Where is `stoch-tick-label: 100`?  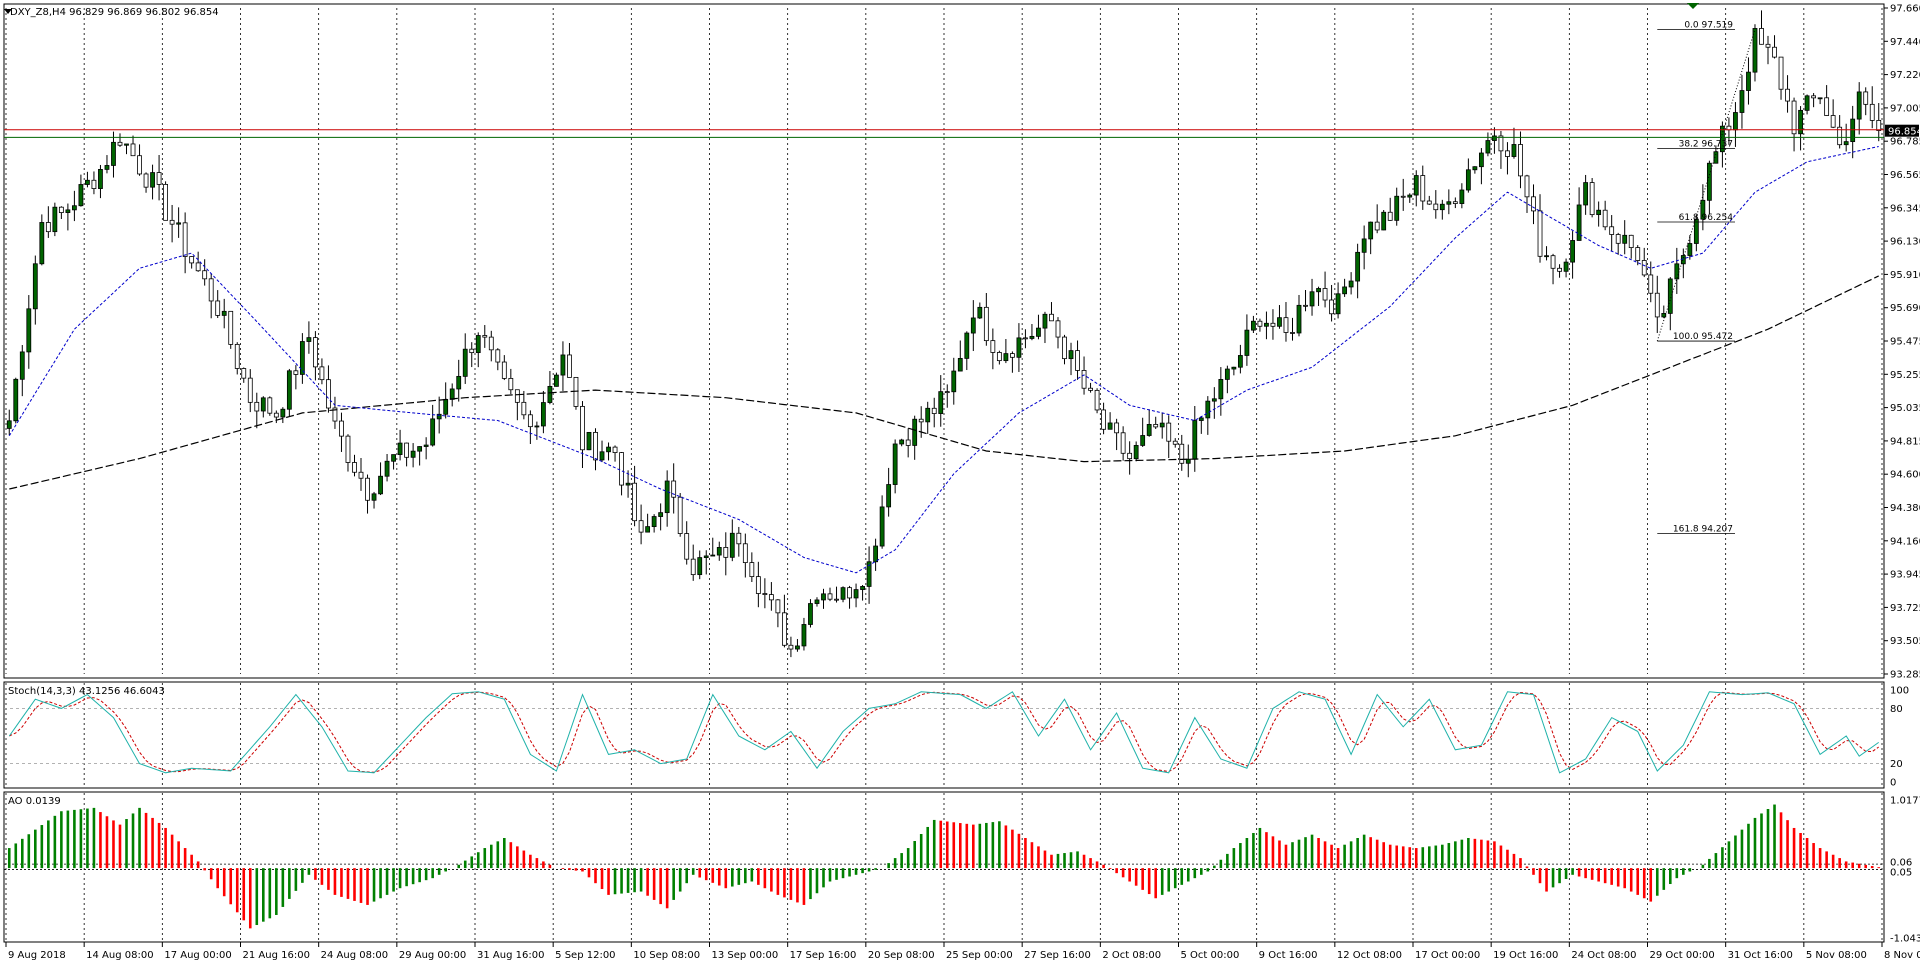 stoch-tick-label: 100 is located at coordinates (1899, 691).